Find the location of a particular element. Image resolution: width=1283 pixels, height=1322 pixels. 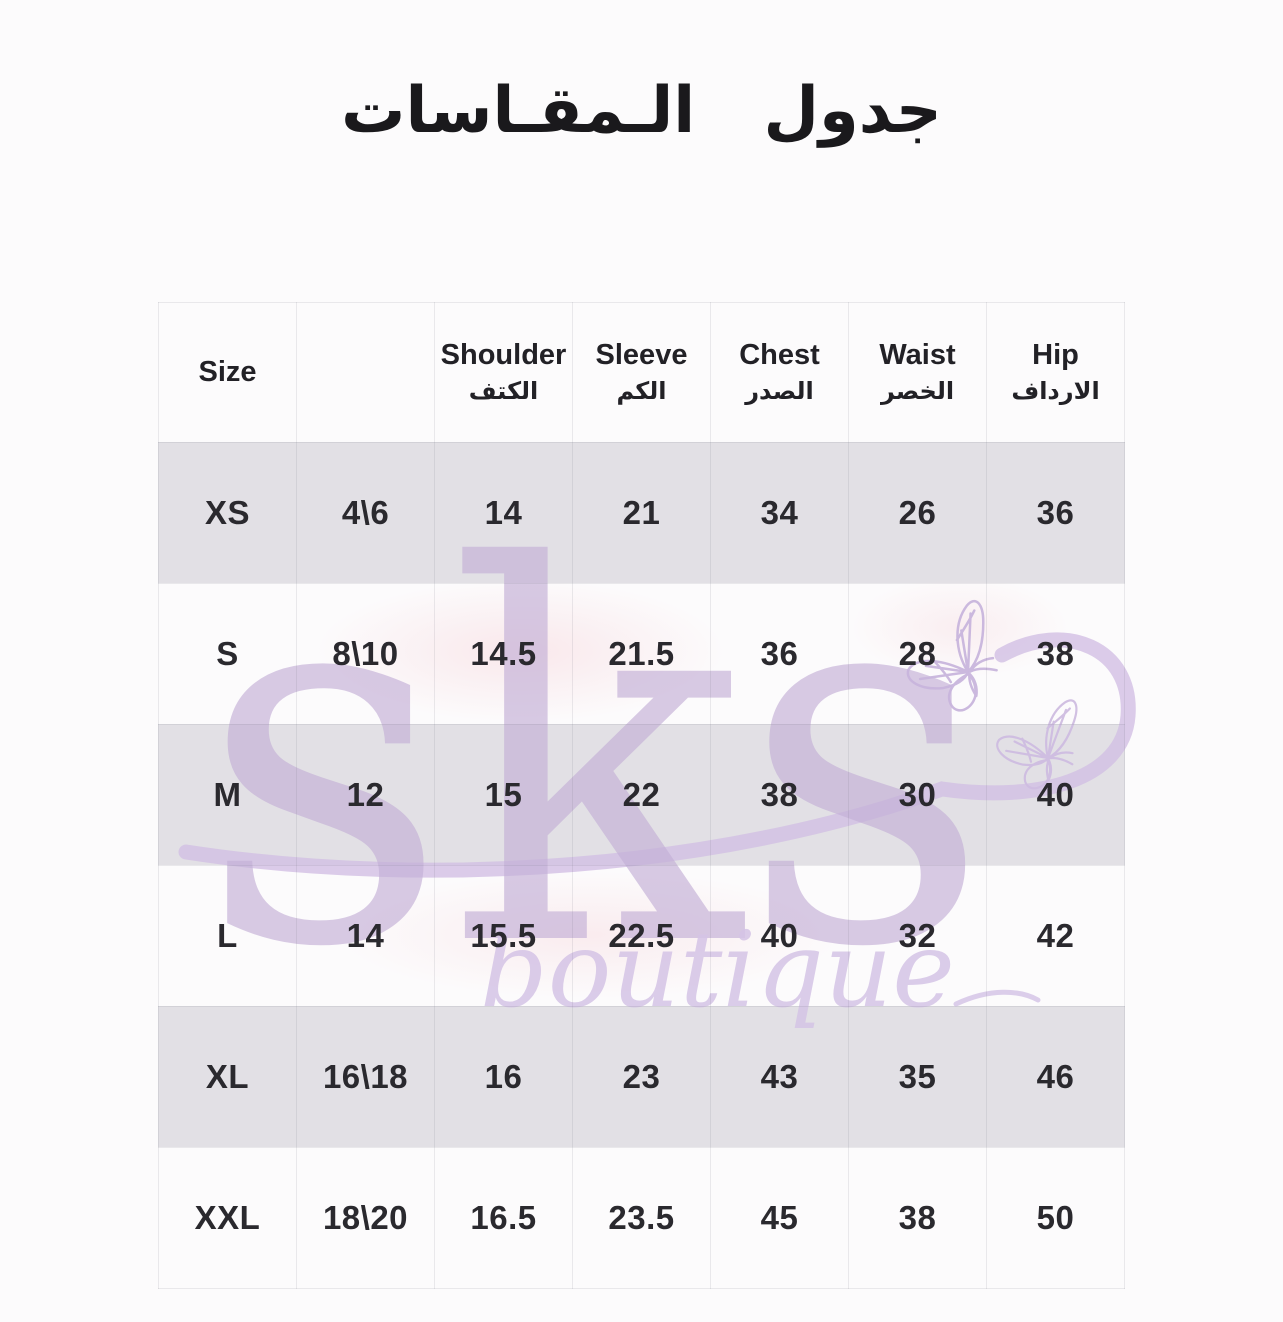

measurement-cell: 16\18 is located at coordinates (365, 1077).